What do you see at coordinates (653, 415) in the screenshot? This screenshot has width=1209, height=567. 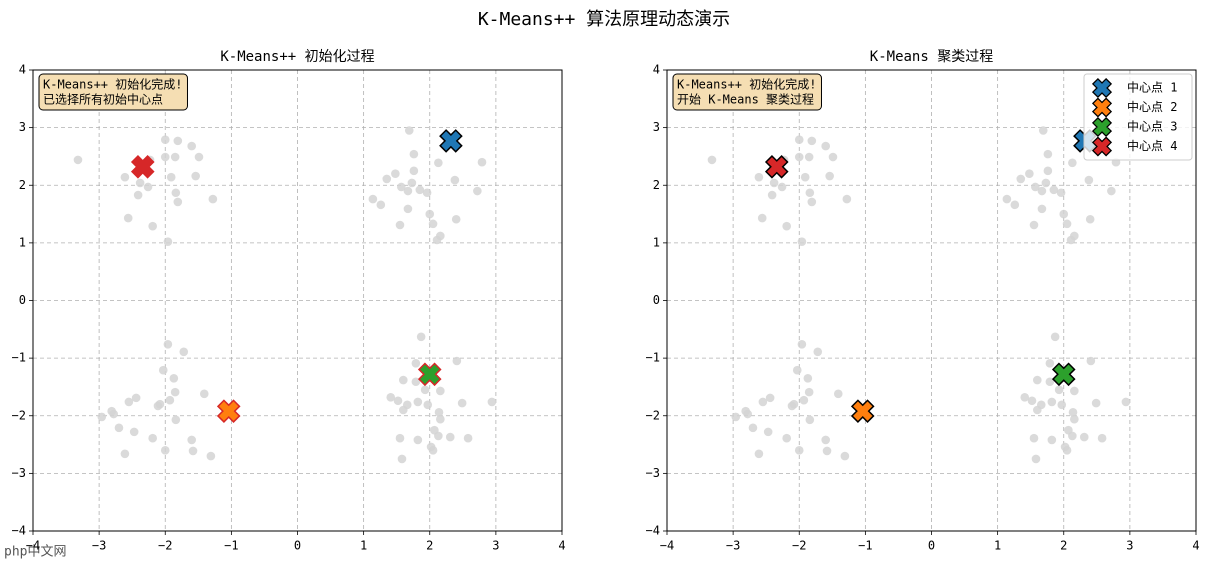 I see `y-tick-label: −2` at bounding box center [653, 415].